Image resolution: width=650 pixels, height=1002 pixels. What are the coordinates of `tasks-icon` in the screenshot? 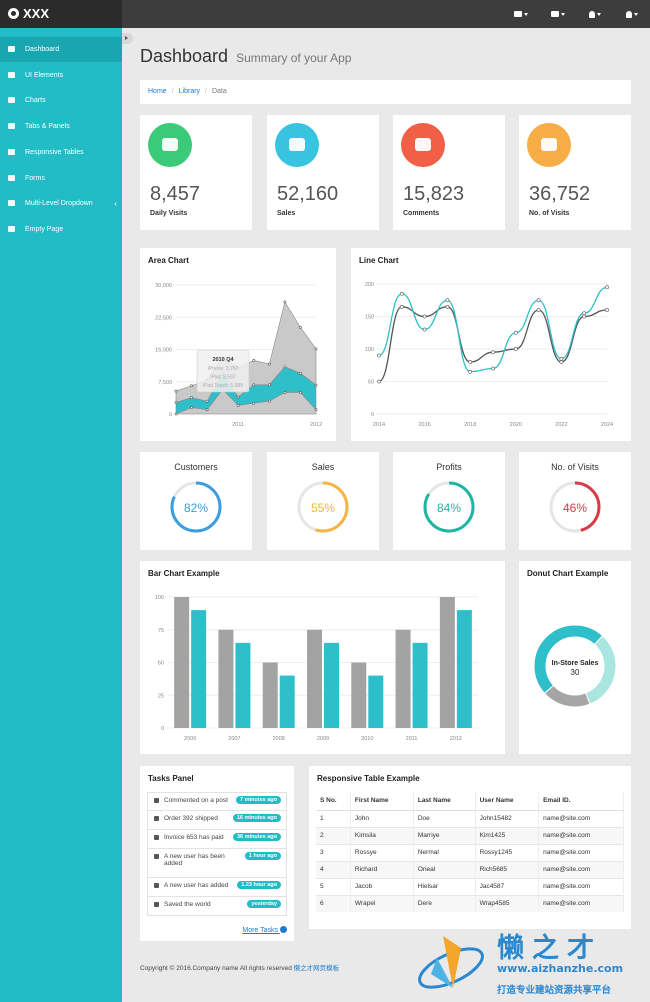 It's located at (557, 14).